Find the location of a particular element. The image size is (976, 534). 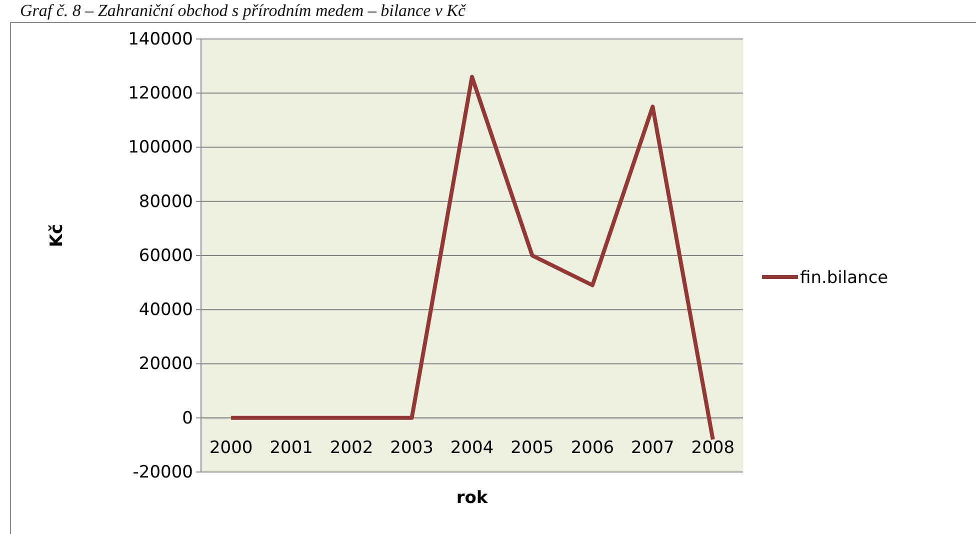

x-axis-title: rok is located at coordinates (472, 498).